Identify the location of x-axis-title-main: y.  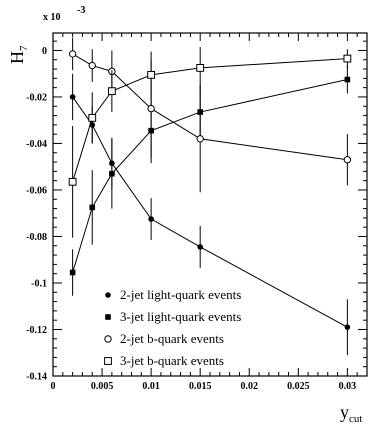
(344, 412).